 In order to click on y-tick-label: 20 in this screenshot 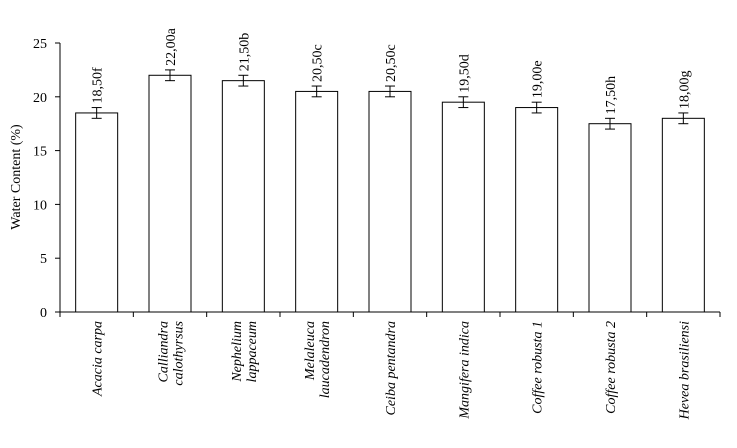, I will do `click(40, 98)`.